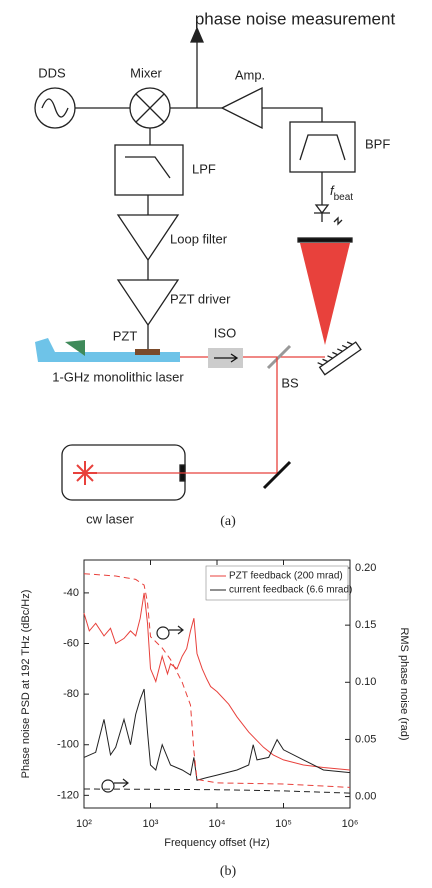 Image resolution: width=432 pixels, height=888 pixels. What do you see at coordinates (52, 72) in the screenshot?
I see `label: DDS` at bounding box center [52, 72].